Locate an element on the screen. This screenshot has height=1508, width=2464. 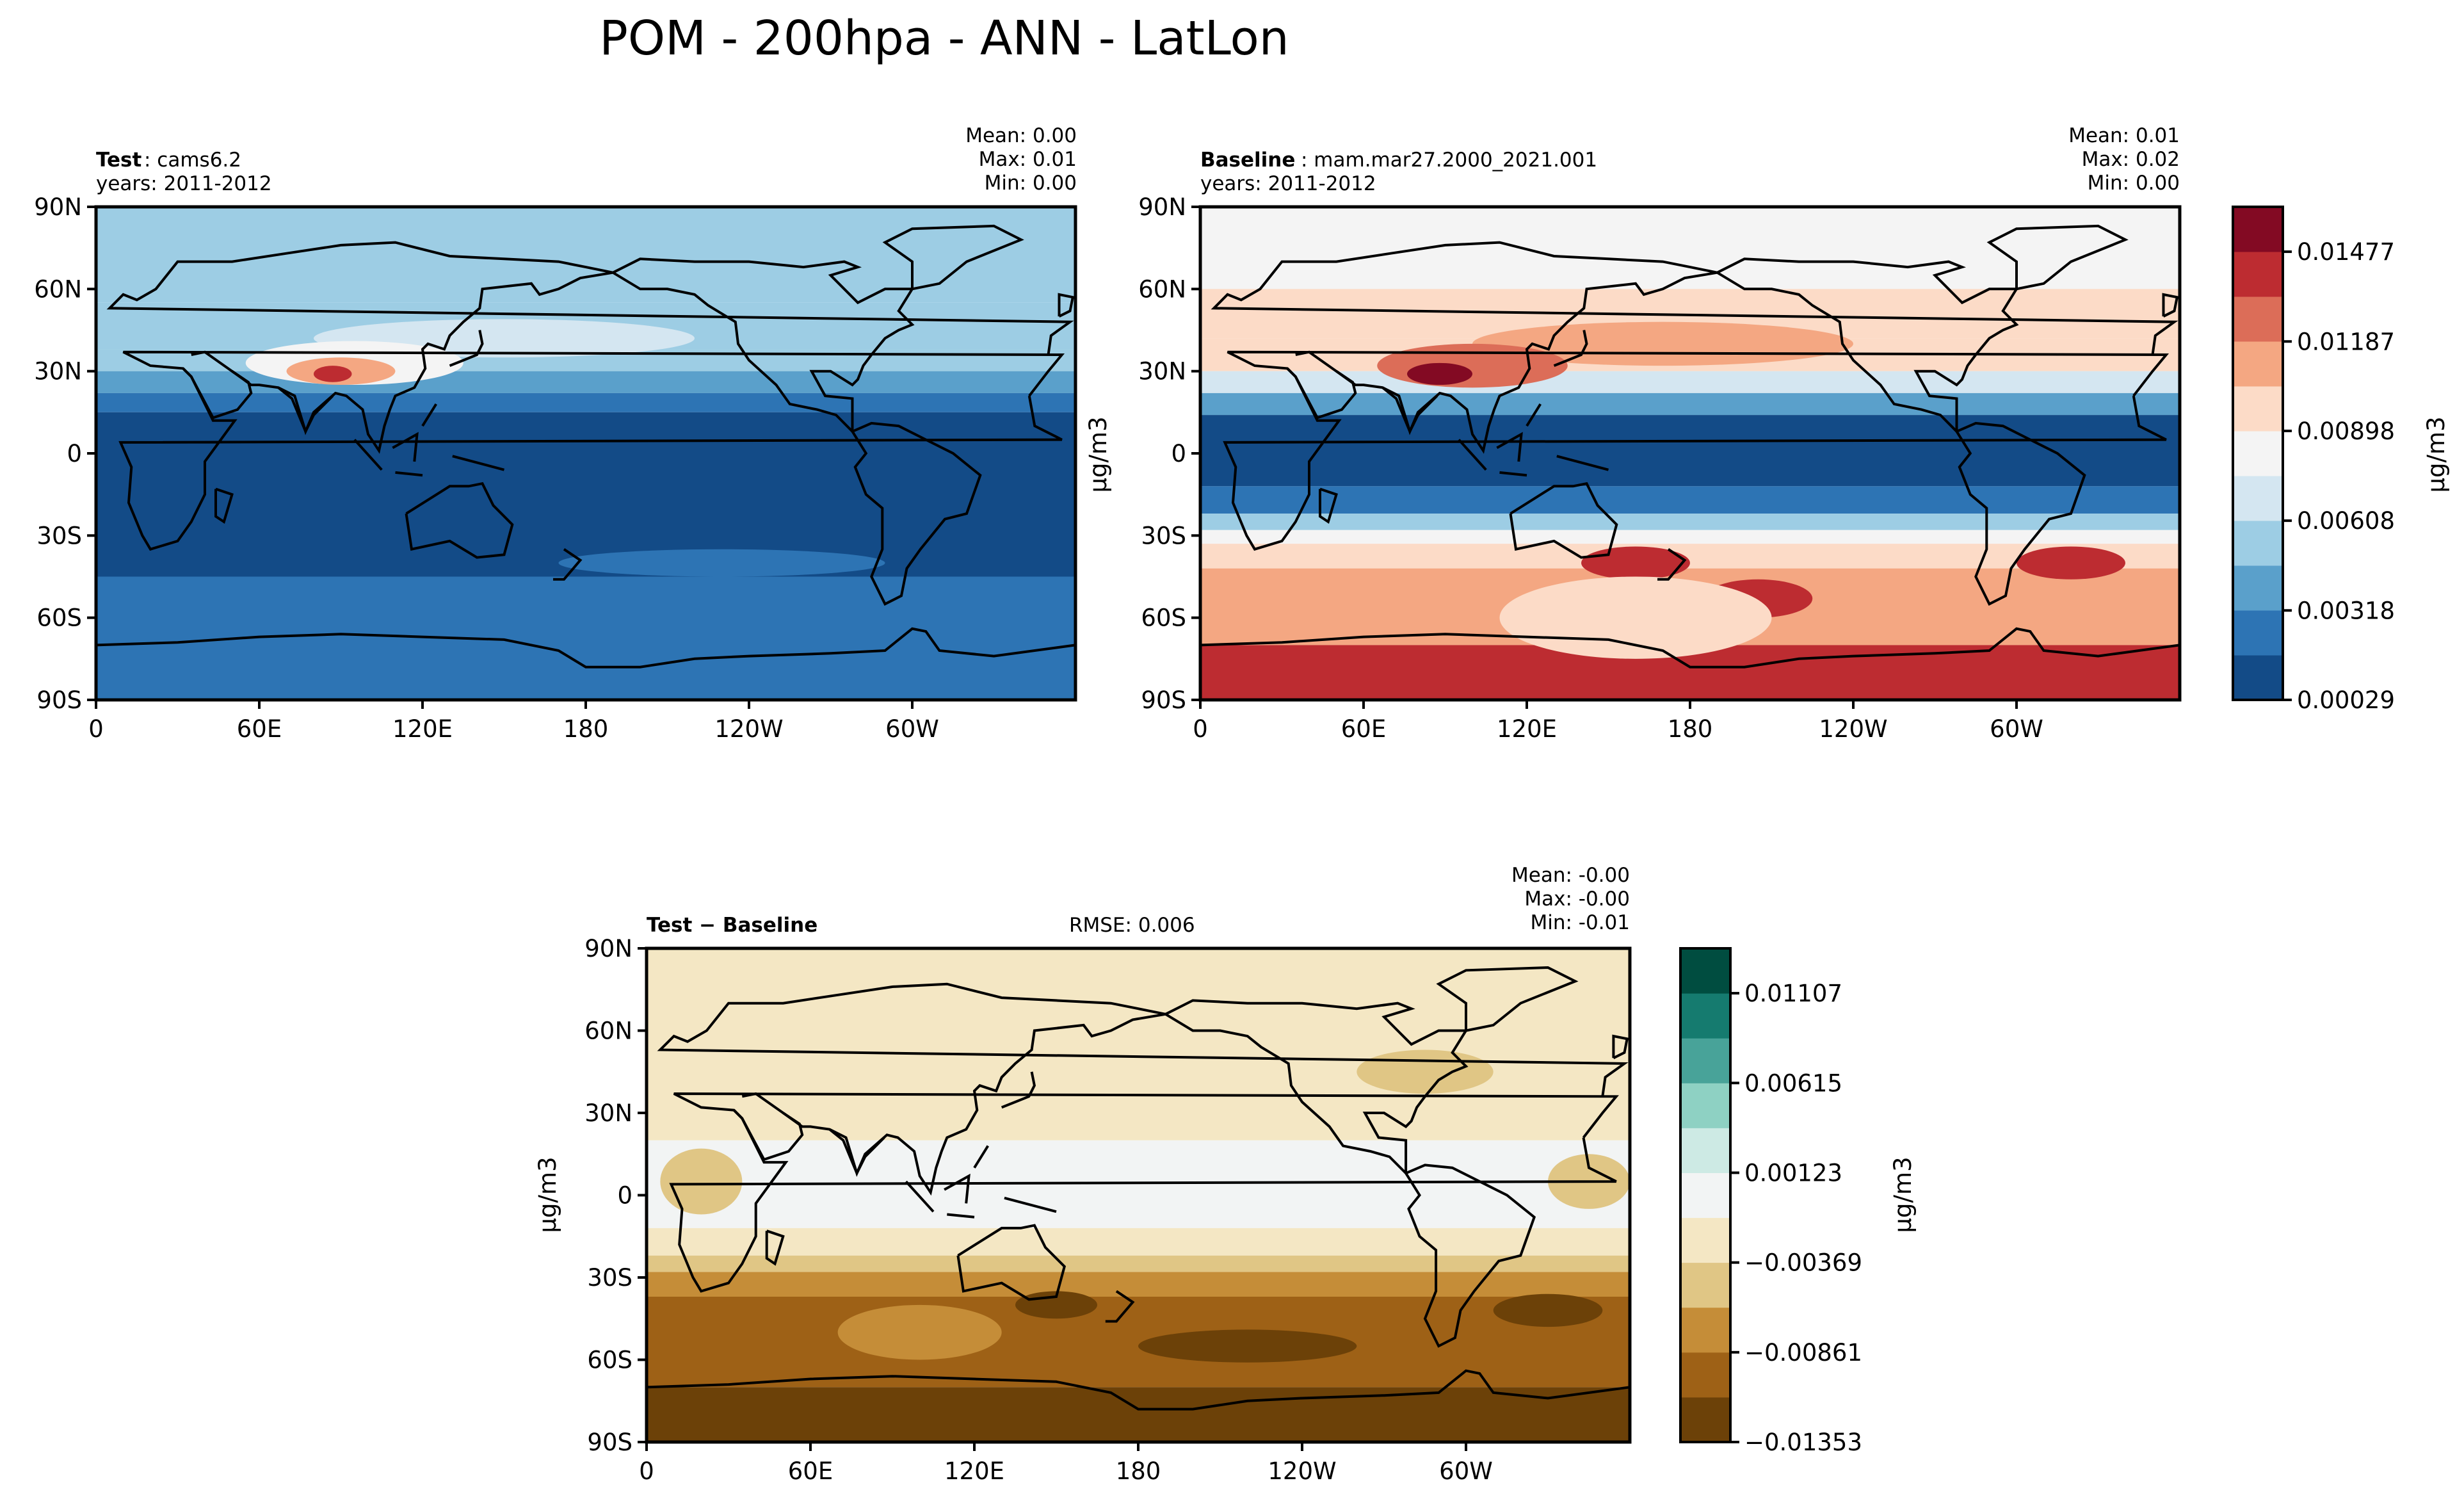
baseline-stat-max: Max: 0.02 is located at coordinates (2131, 159).